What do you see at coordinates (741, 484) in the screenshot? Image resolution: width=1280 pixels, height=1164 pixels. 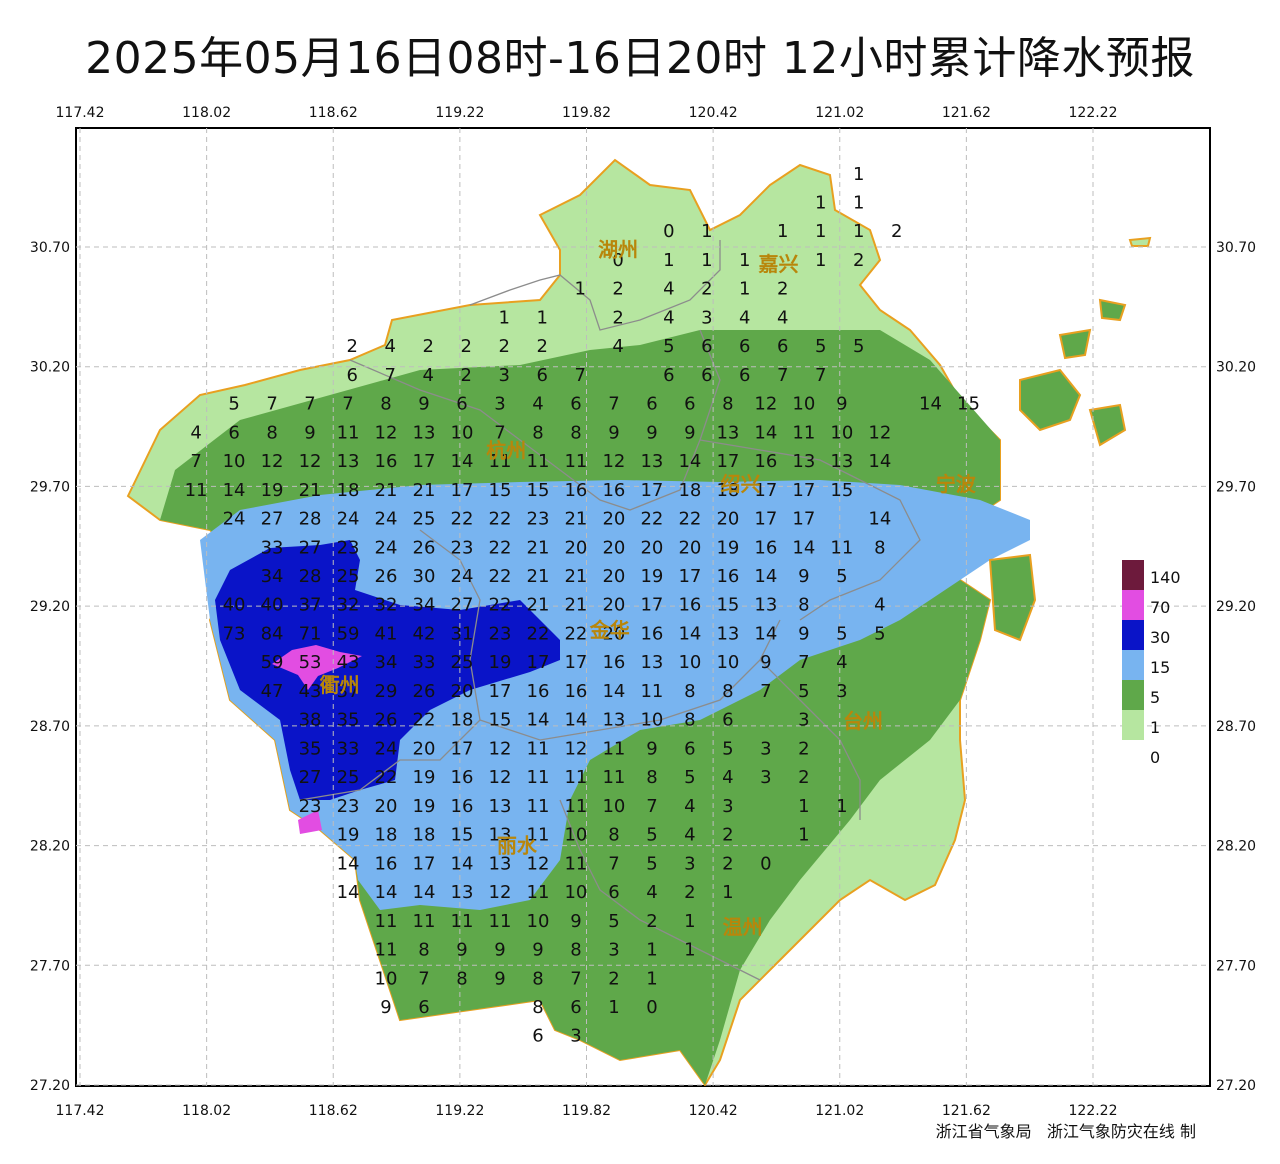 I see `city-label: 绍兴` at bounding box center [741, 484].